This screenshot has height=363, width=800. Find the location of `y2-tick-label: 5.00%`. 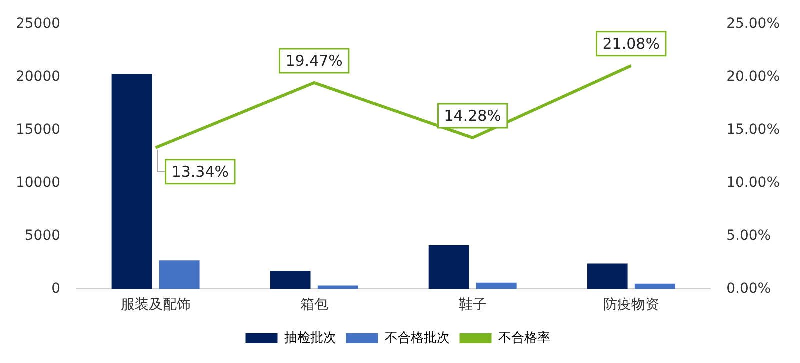

y2-tick-label: 5.00% is located at coordinates (749, 236).